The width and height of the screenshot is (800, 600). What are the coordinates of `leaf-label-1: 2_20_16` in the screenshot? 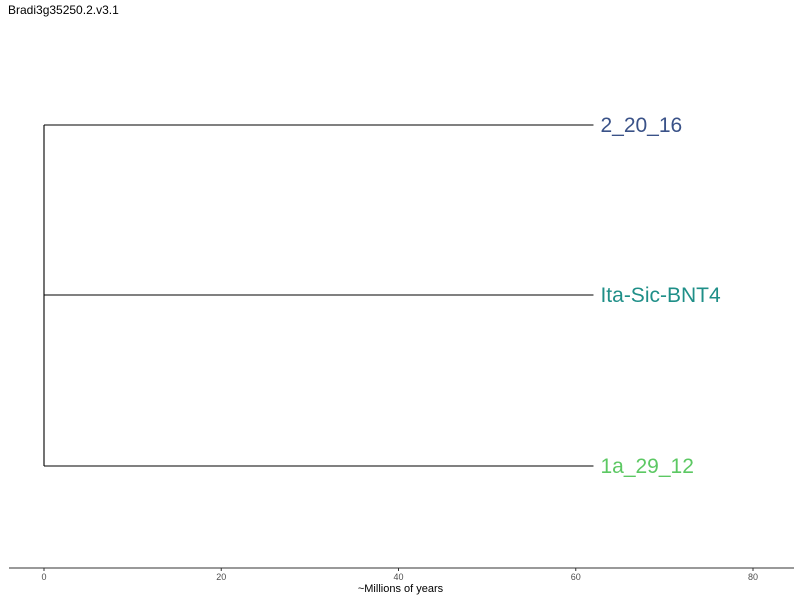 It's located at (641, 125).